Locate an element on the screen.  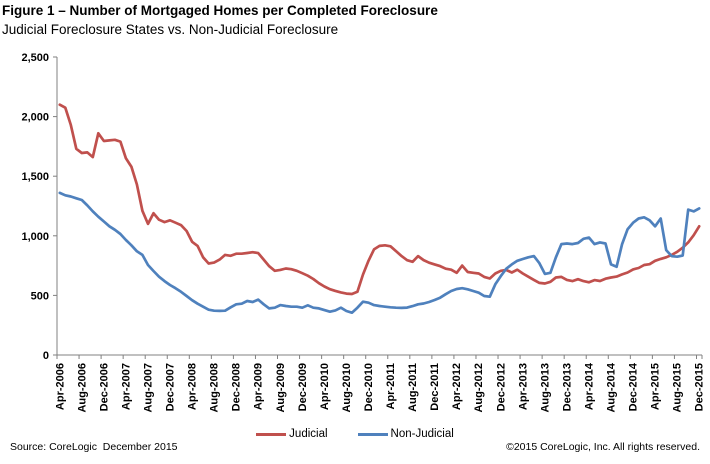
svg-text: Aug-2009 is located at coordinates (281, 388).